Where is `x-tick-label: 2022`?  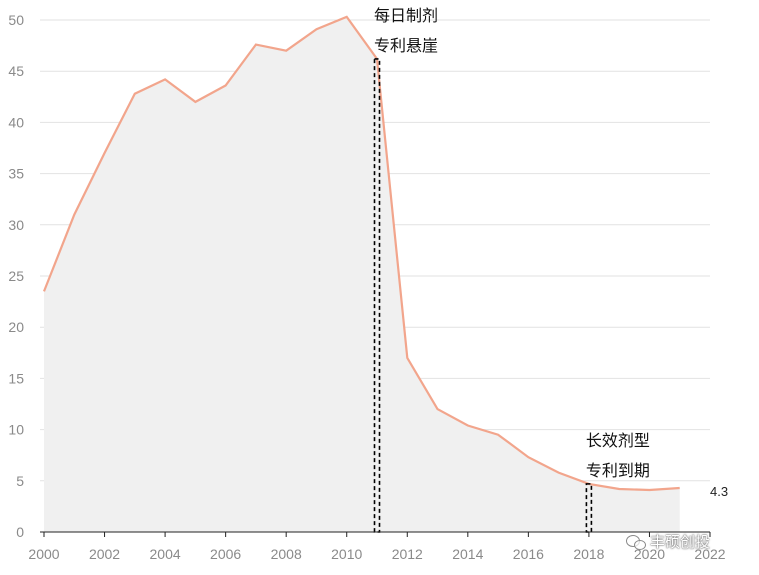
x-tick-label: 2022 is located at coordinates (709, 554).